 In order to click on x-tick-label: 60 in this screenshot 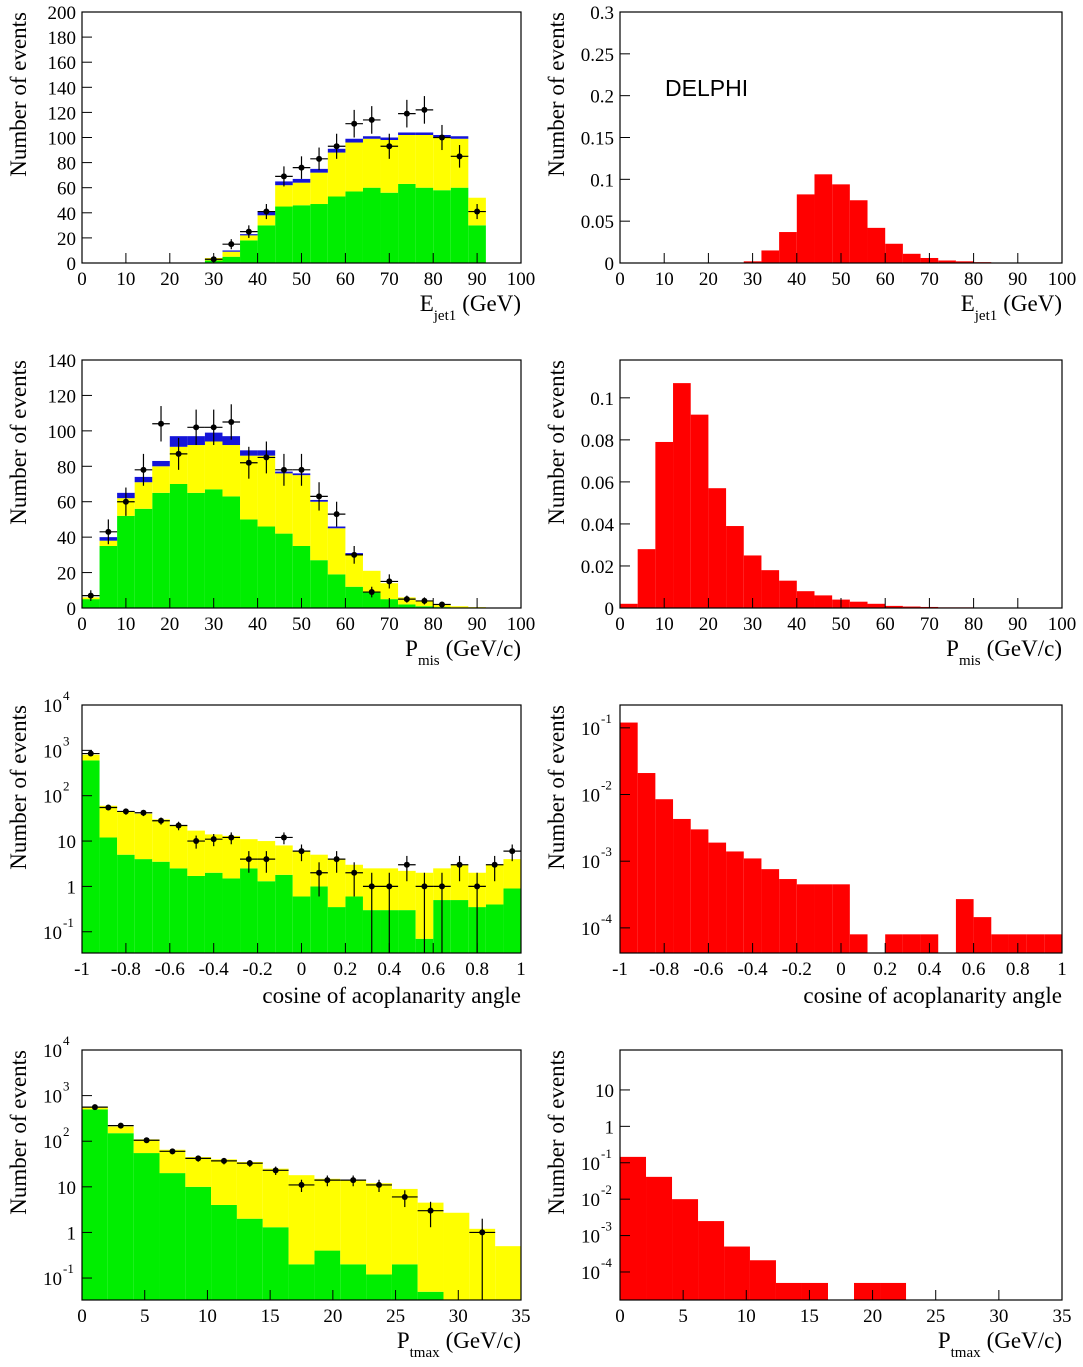, I will do `click(345, 279)`.